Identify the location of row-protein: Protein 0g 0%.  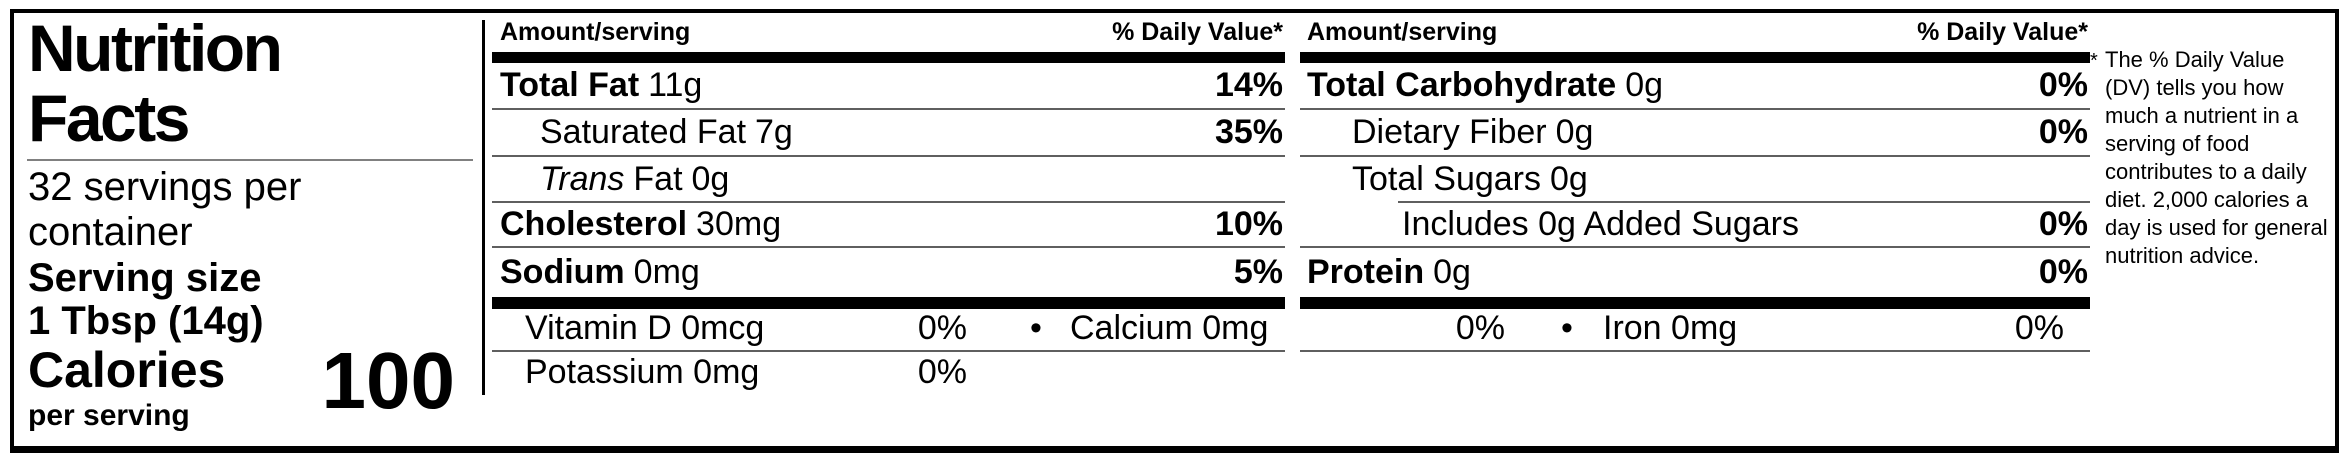
(1695, 272).